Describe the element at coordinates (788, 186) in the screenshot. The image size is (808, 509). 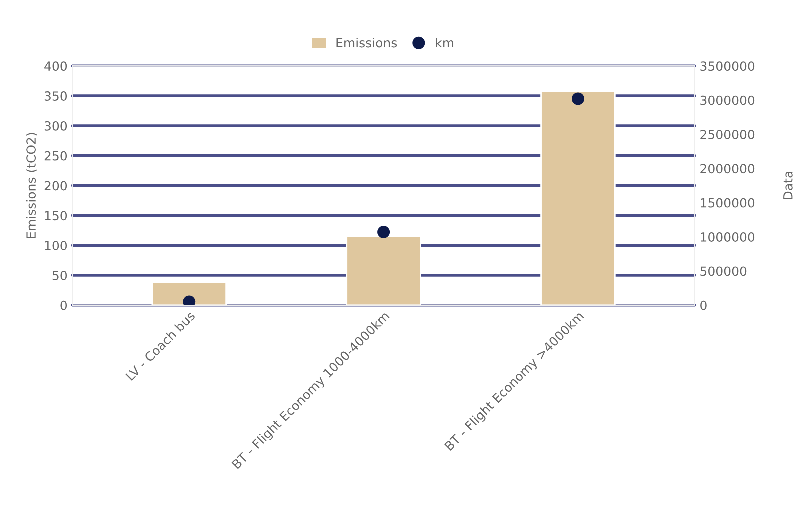
I see `y2-axis-title: Data` at that location.